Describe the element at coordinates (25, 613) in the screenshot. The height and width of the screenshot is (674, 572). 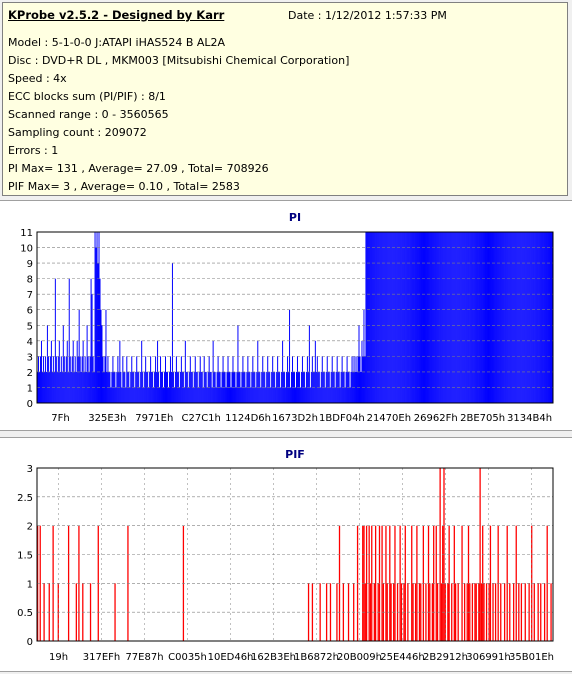
I see `y-tick-label: 0.5` at that location.